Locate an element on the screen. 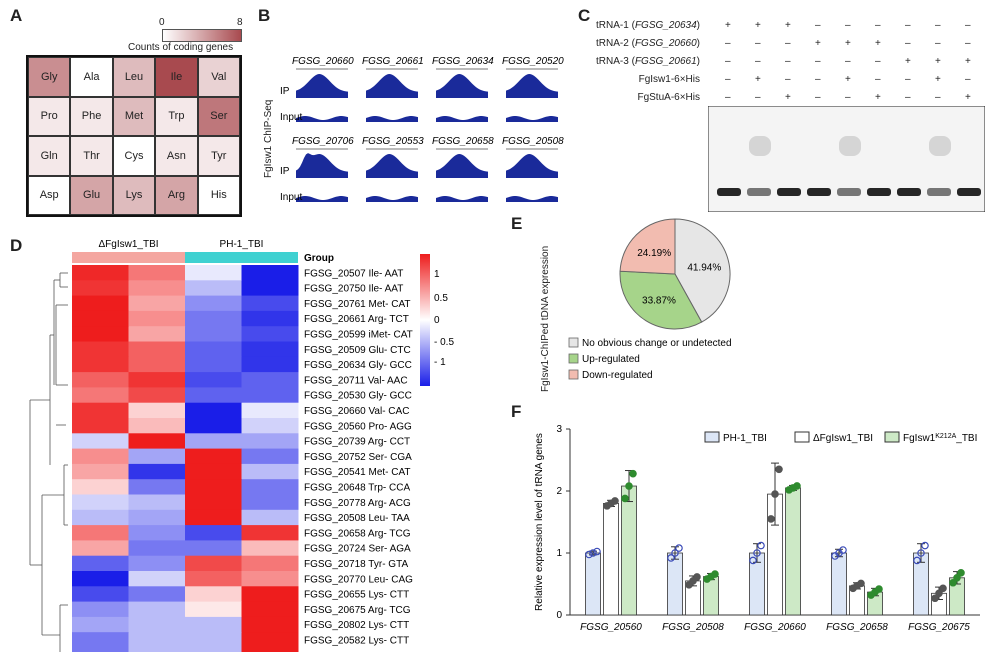  col-group-label: PH-1_TBI is located at coordinates (242, 244).